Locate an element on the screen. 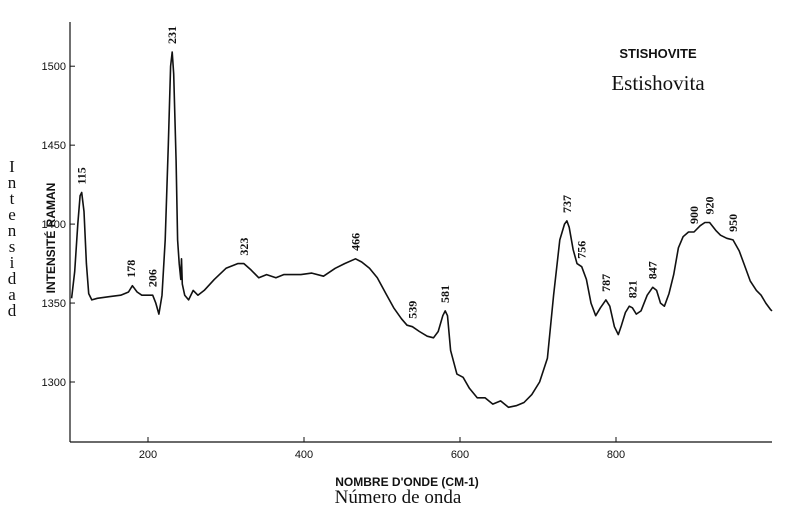 The image size is (800, 506). peak-label: 466 is located at coordinates (355, 242).